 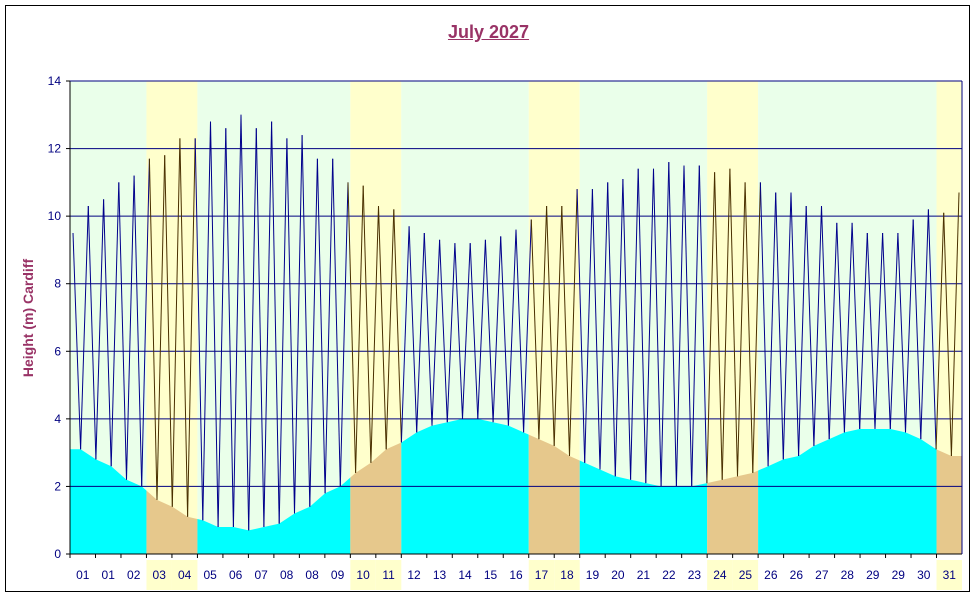 I want to click on x-tick-label: 01, so click(x=83, y=575).